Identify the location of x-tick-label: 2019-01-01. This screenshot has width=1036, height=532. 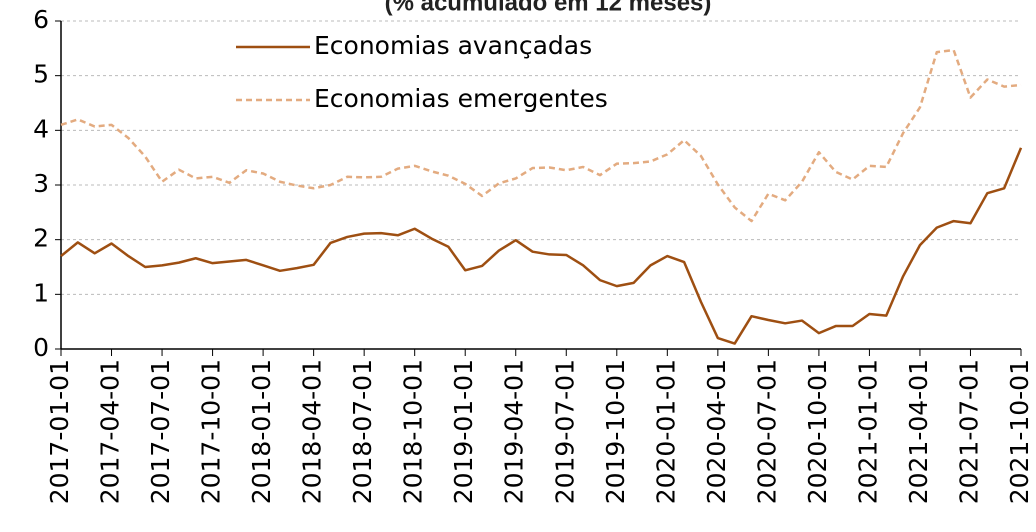
(463, 431).